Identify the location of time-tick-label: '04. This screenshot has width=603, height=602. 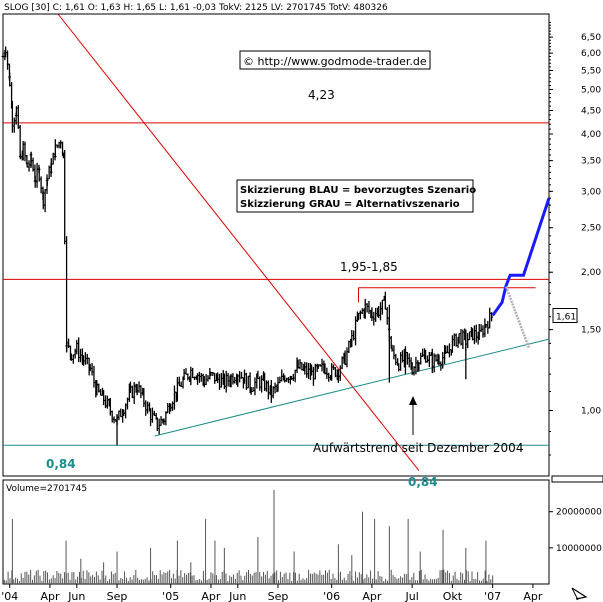
(9, 596).